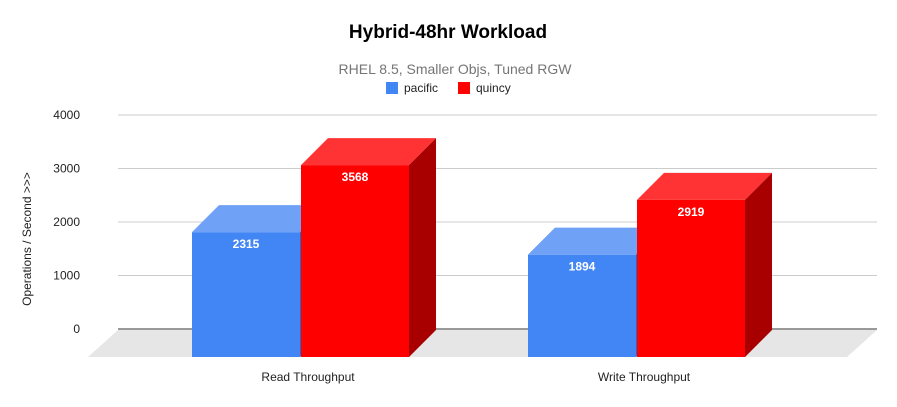  I want to click on legend-label-quincy: quincy, so click(493, 88).